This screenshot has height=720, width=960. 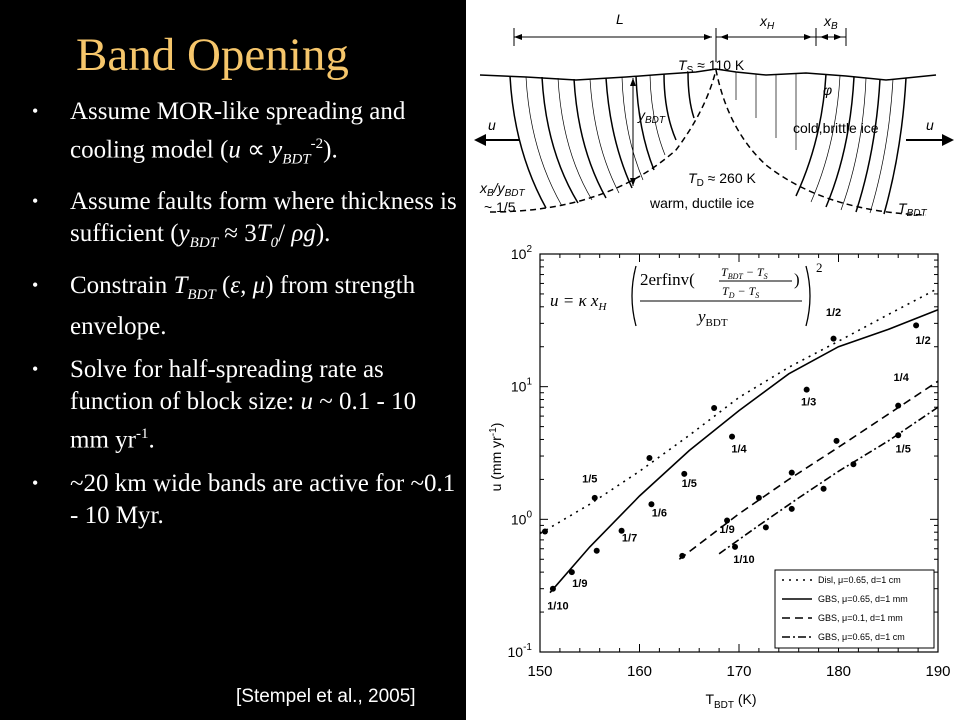 What do you see at coordinates (851, 144) in the screenshot?
I see `fault-blocks-right` at bounding box center [851, 144].